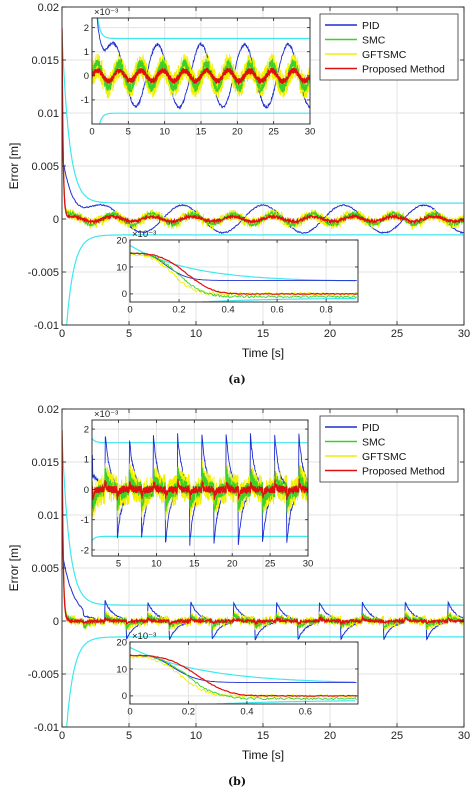 The image size is (474, 801). What do you see at coordinates (85, 100) in the screenshot?
I see `inset-steady-ytick-label: -1` at bounding box center [85, 100].